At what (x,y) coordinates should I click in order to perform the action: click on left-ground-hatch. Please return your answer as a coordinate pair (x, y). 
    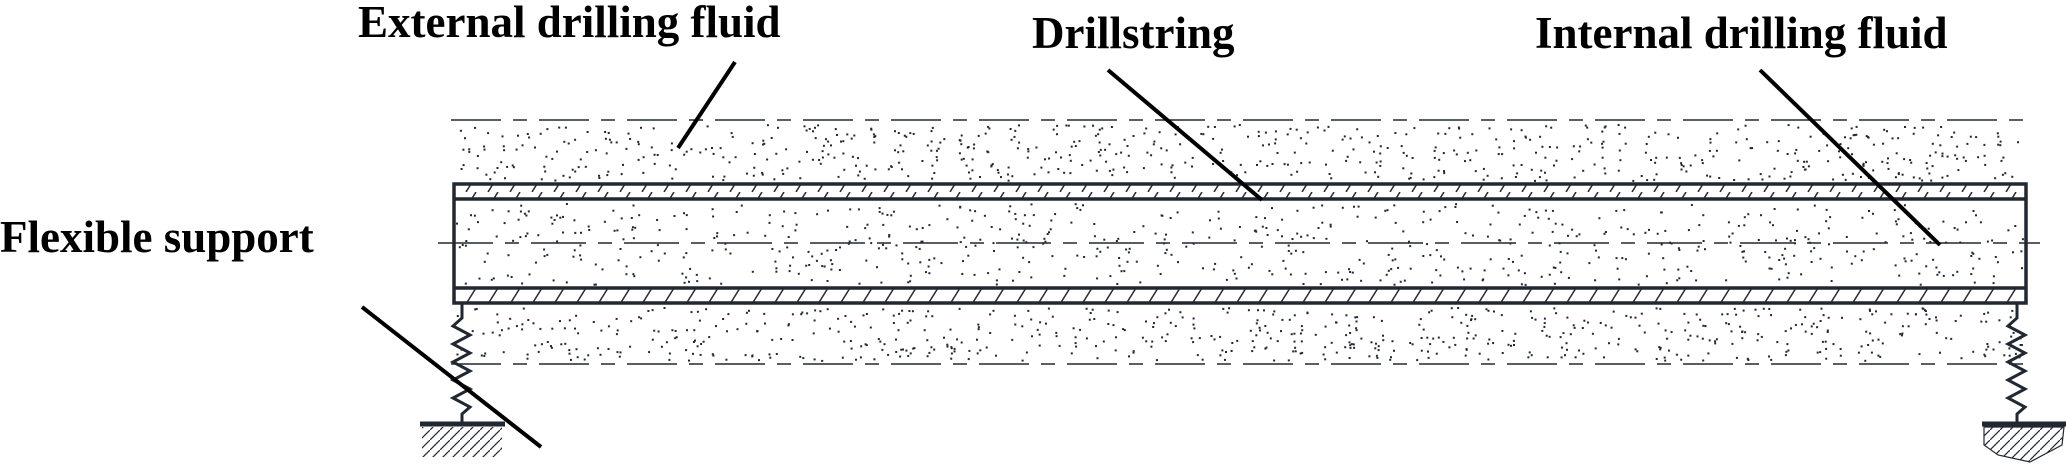
    Looking at the image, I should click on (462, 442).